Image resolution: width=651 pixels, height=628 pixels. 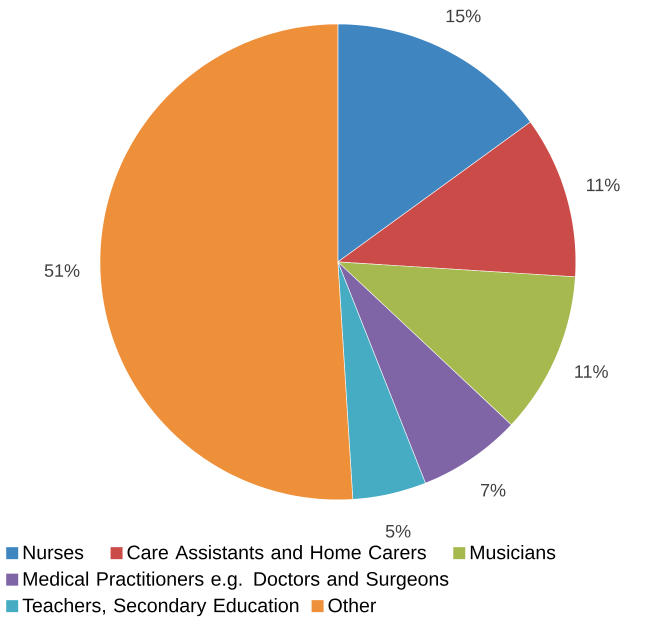 I want to click on legend-label: Other, so click(x=352, y=605).